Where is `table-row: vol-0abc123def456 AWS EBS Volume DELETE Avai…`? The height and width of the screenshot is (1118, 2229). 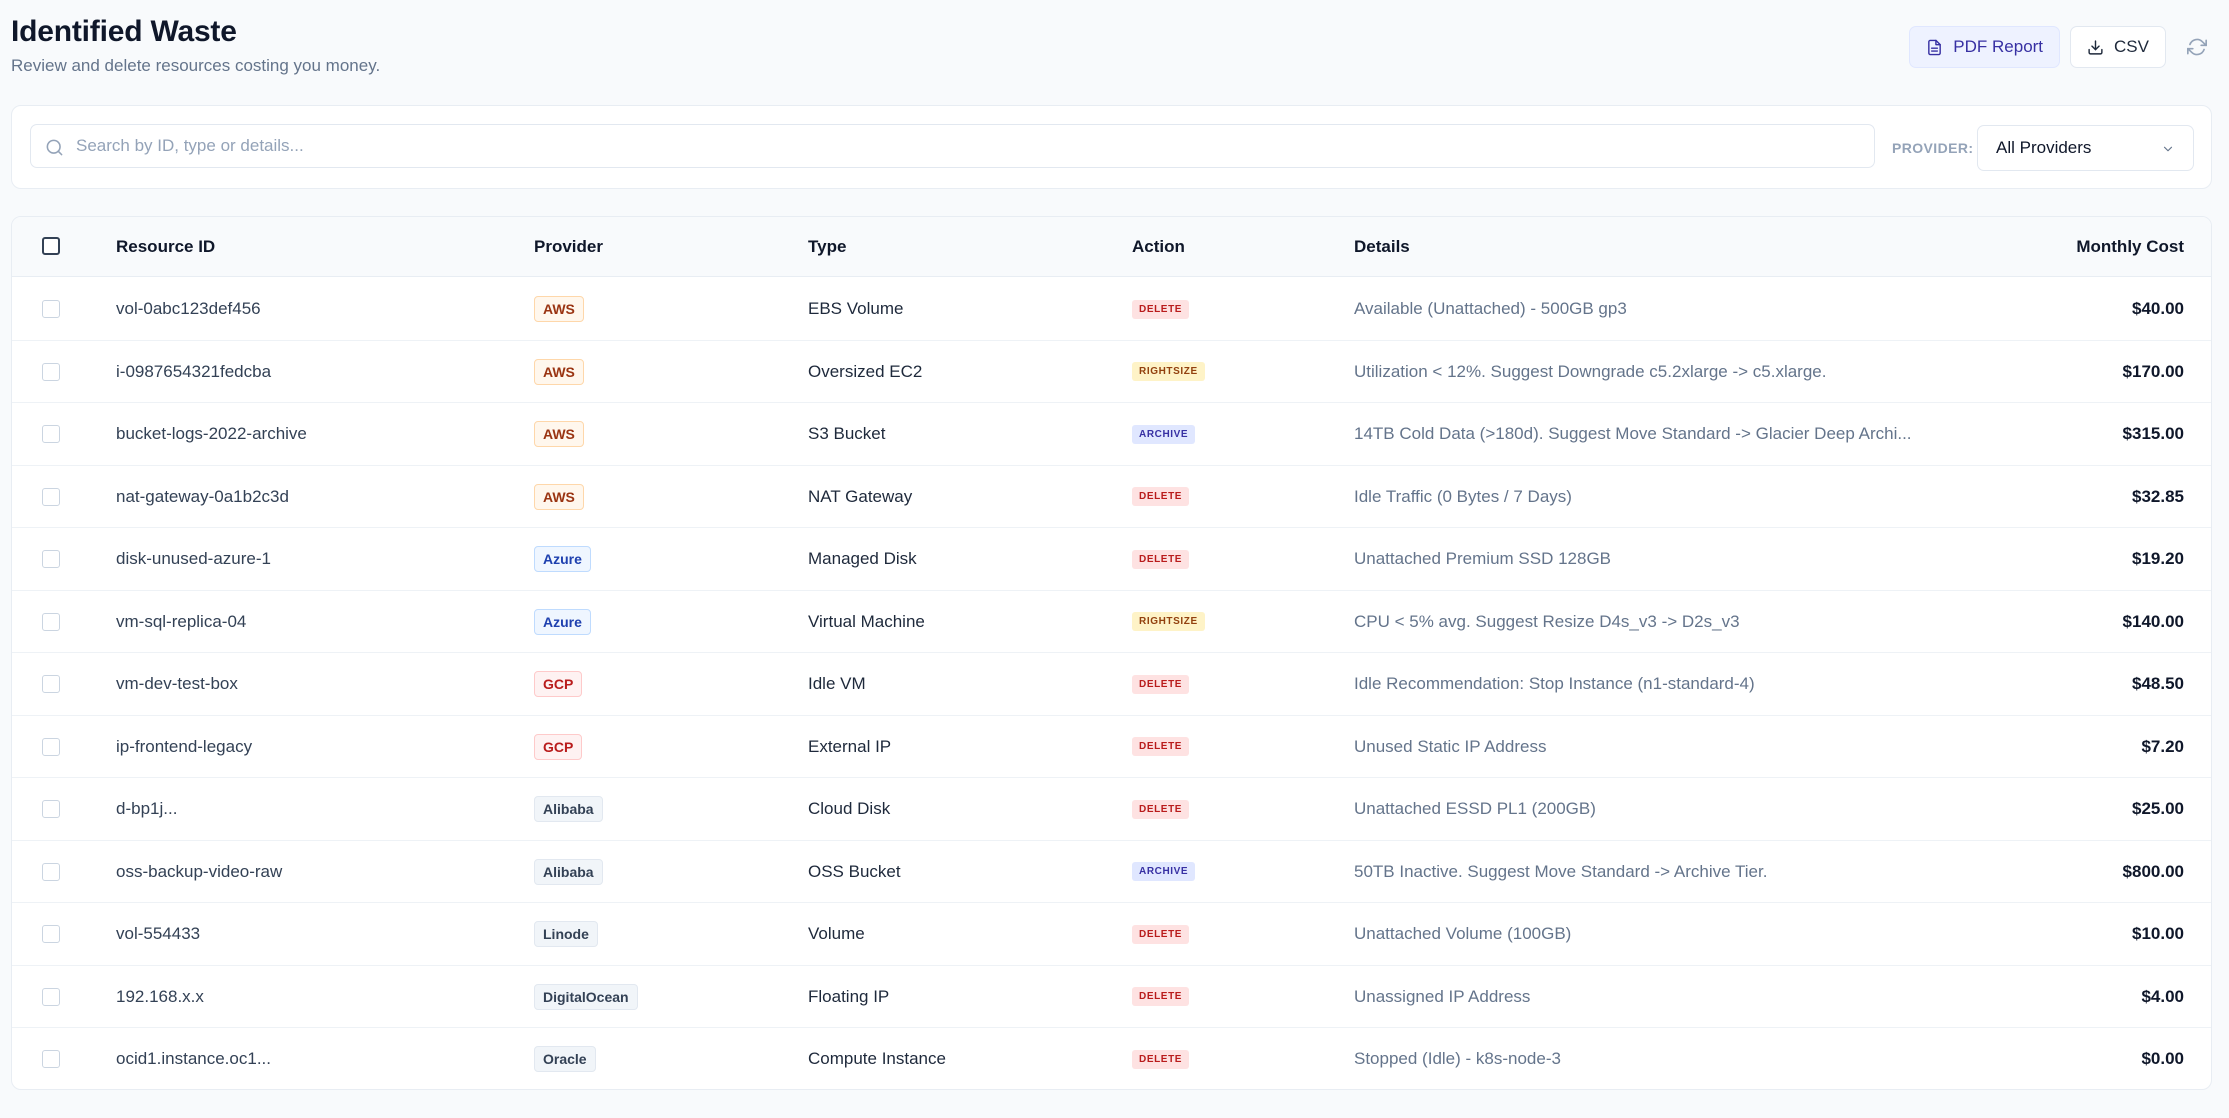 table-row: vol-0abc123def456 AWS EBS Volume DELETE Avai… is located at coordinates (1111, 309).